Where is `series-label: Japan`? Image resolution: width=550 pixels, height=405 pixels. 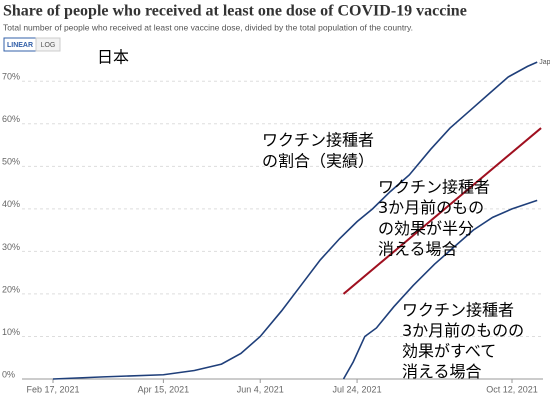
series-label: Japan is located at coordinates (544, 62).